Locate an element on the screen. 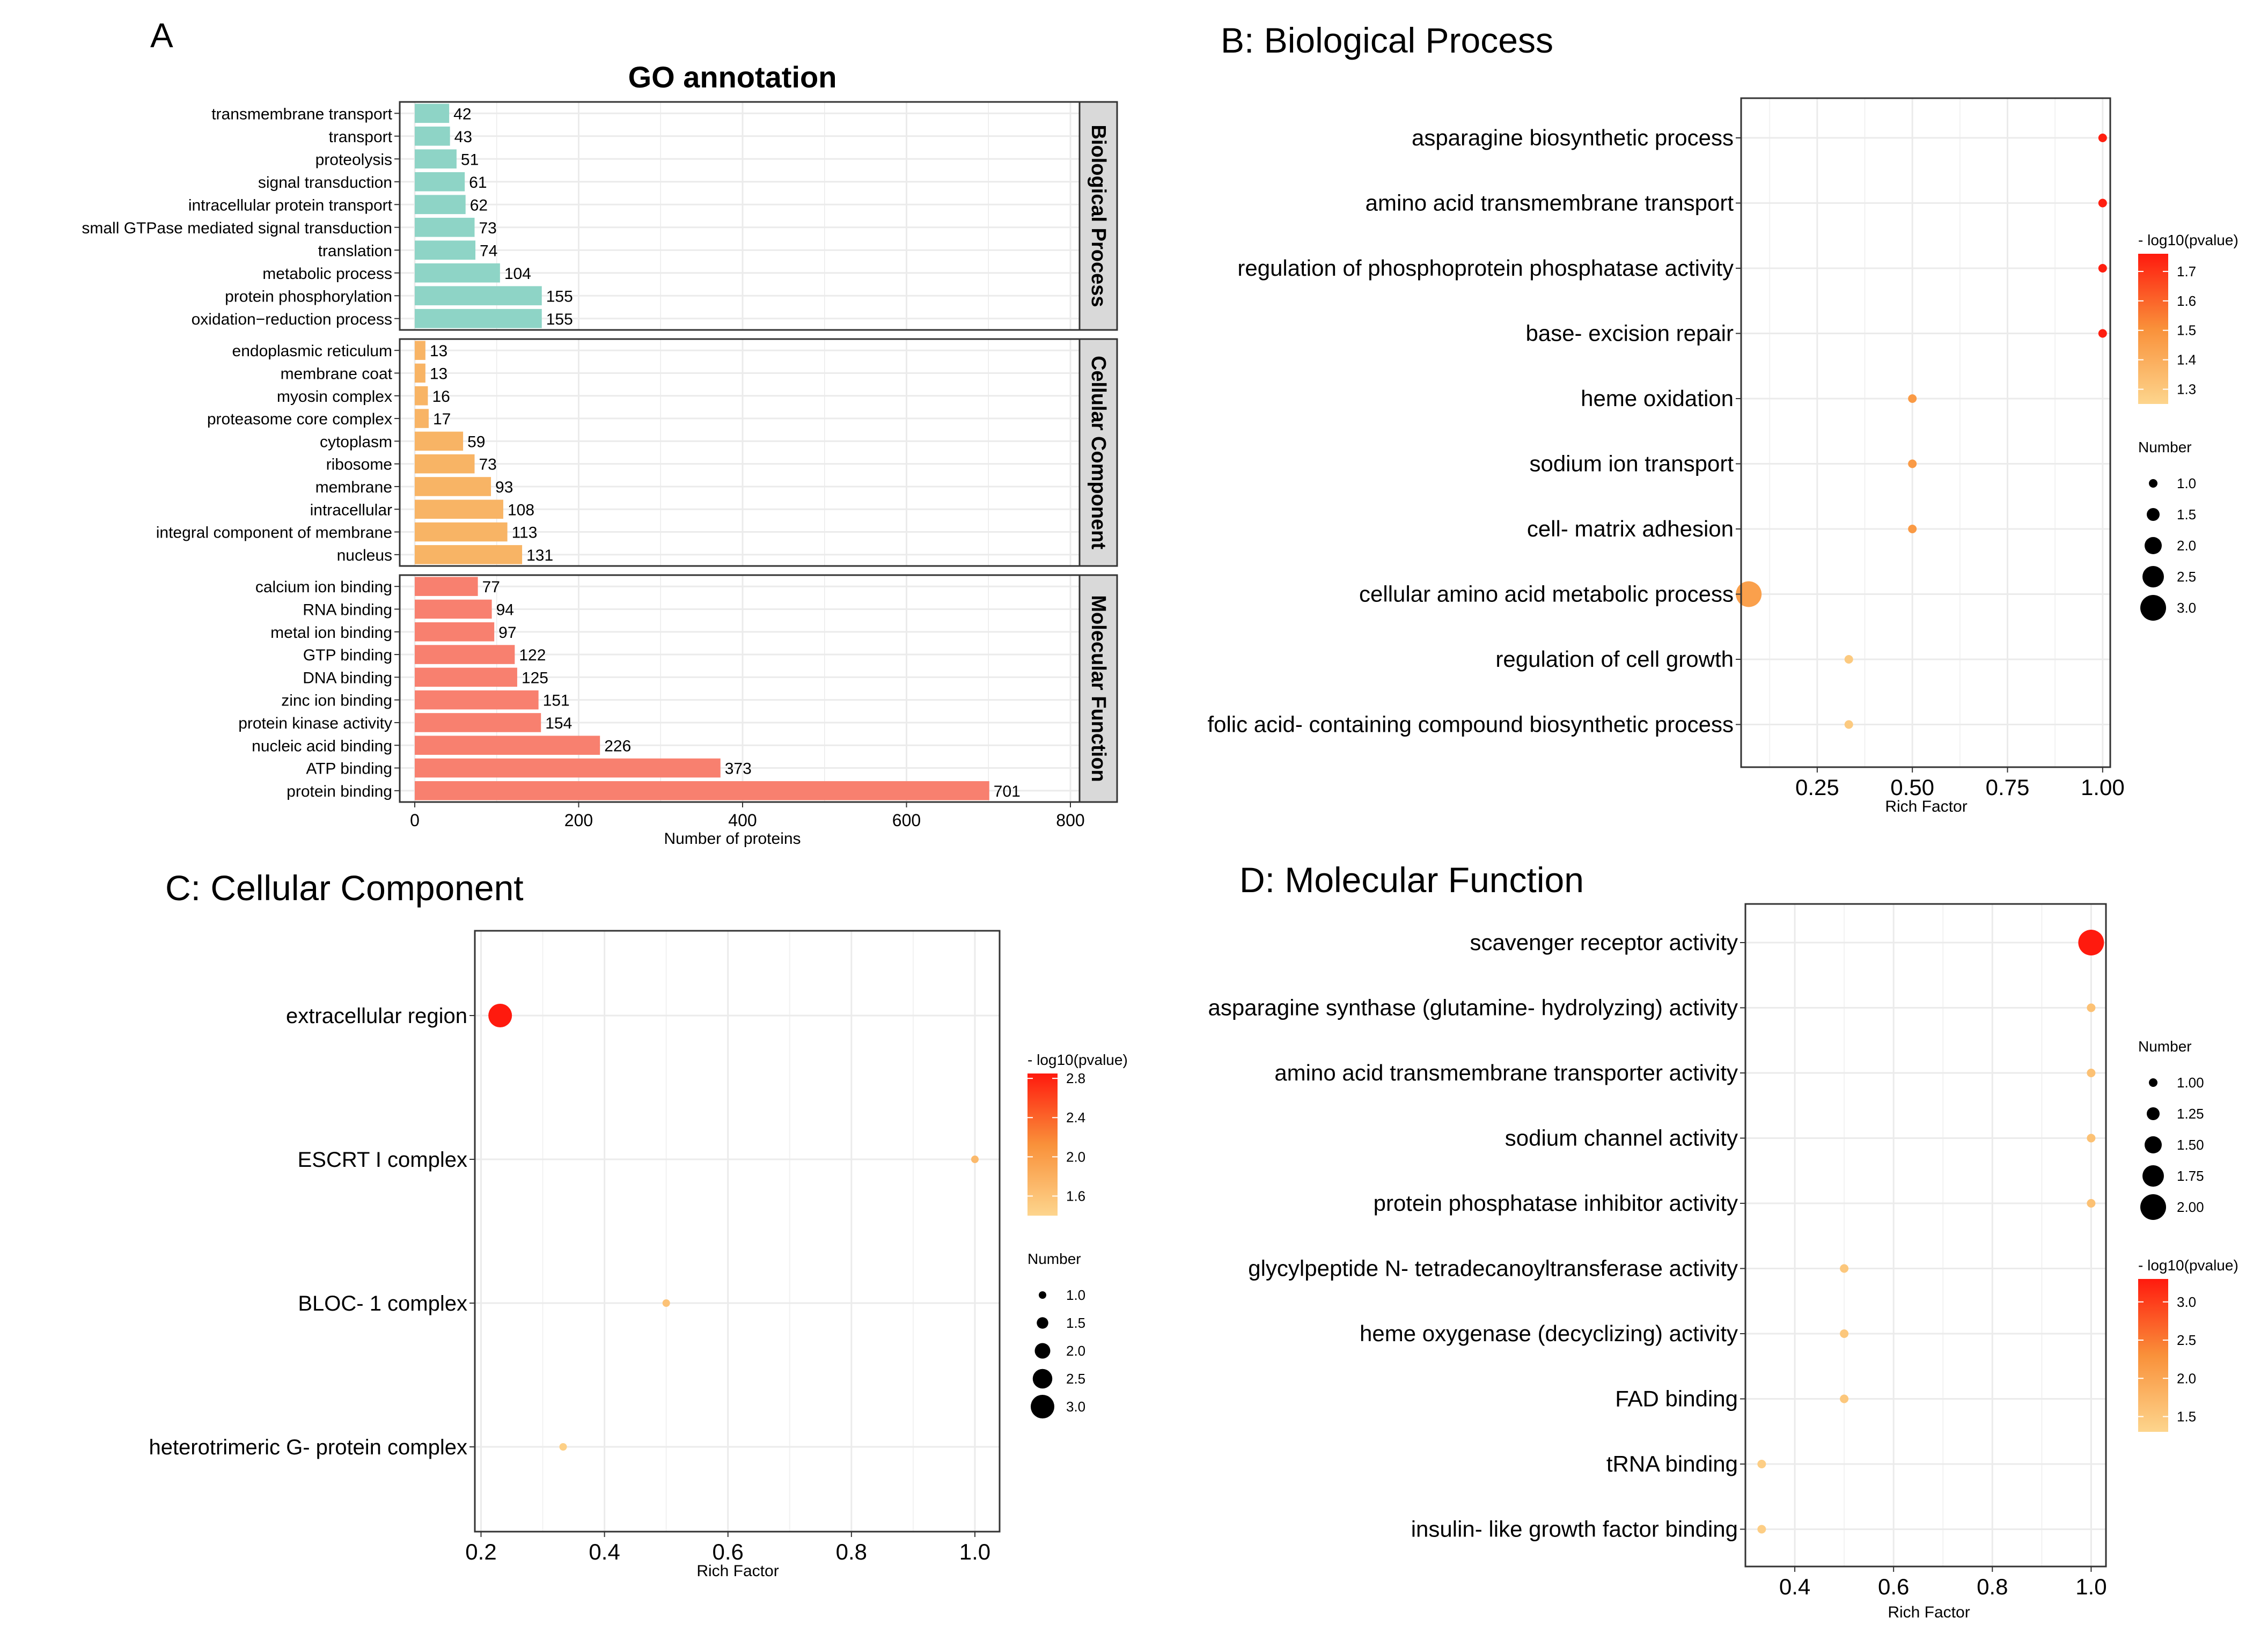 The image size is (2268, 1640). x-tick-label: 600 is located at coordinates (906, 820).